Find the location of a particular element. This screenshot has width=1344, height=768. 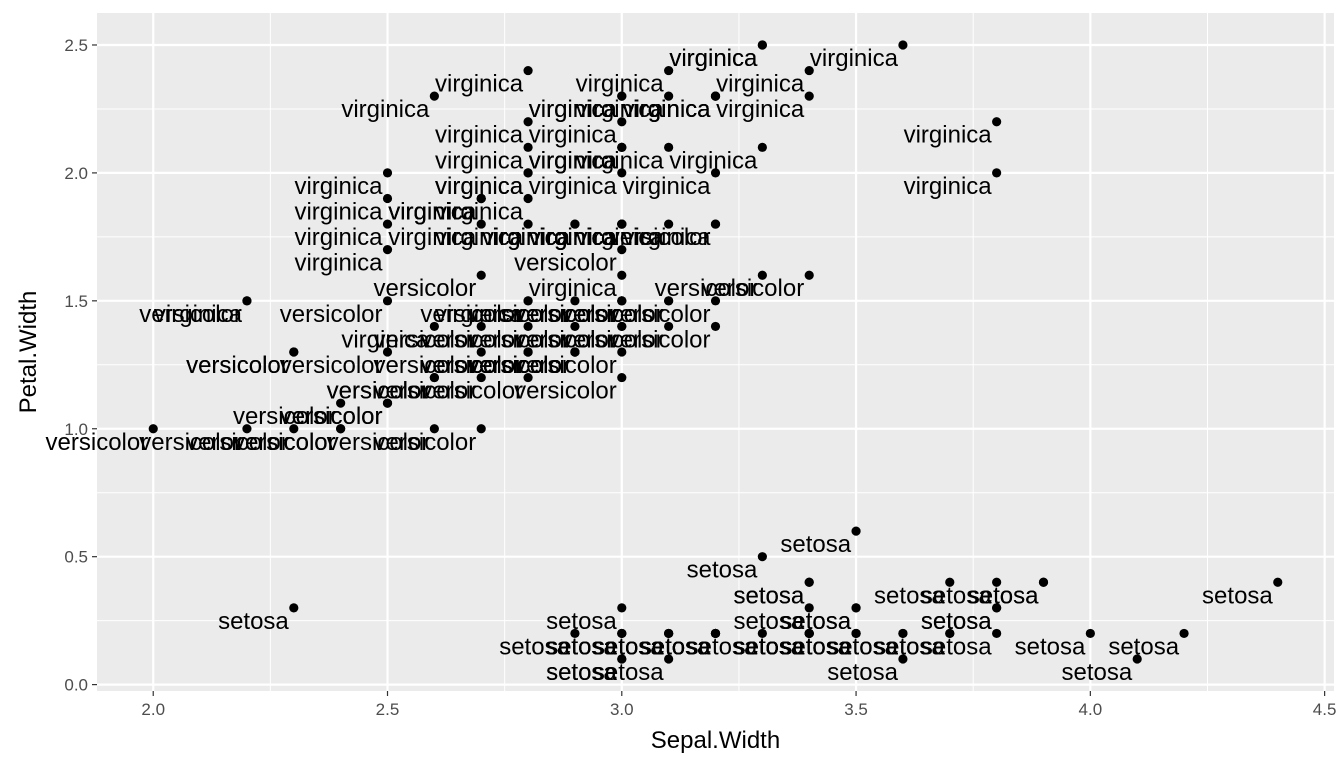

y-tick-label: 2.5 is located at coordinates (76, 45).